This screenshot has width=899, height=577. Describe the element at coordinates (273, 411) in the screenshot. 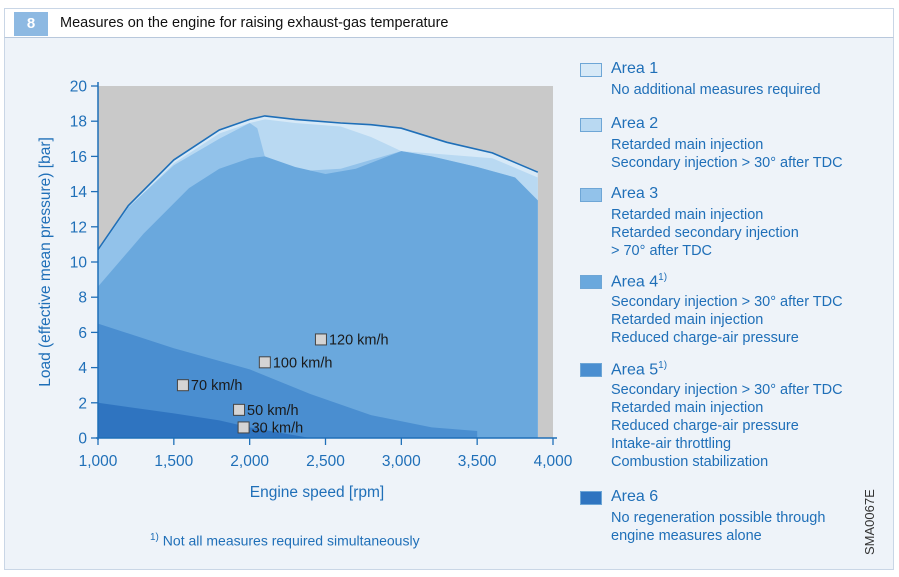

I see `speed-label: 50 km/h` at that location.